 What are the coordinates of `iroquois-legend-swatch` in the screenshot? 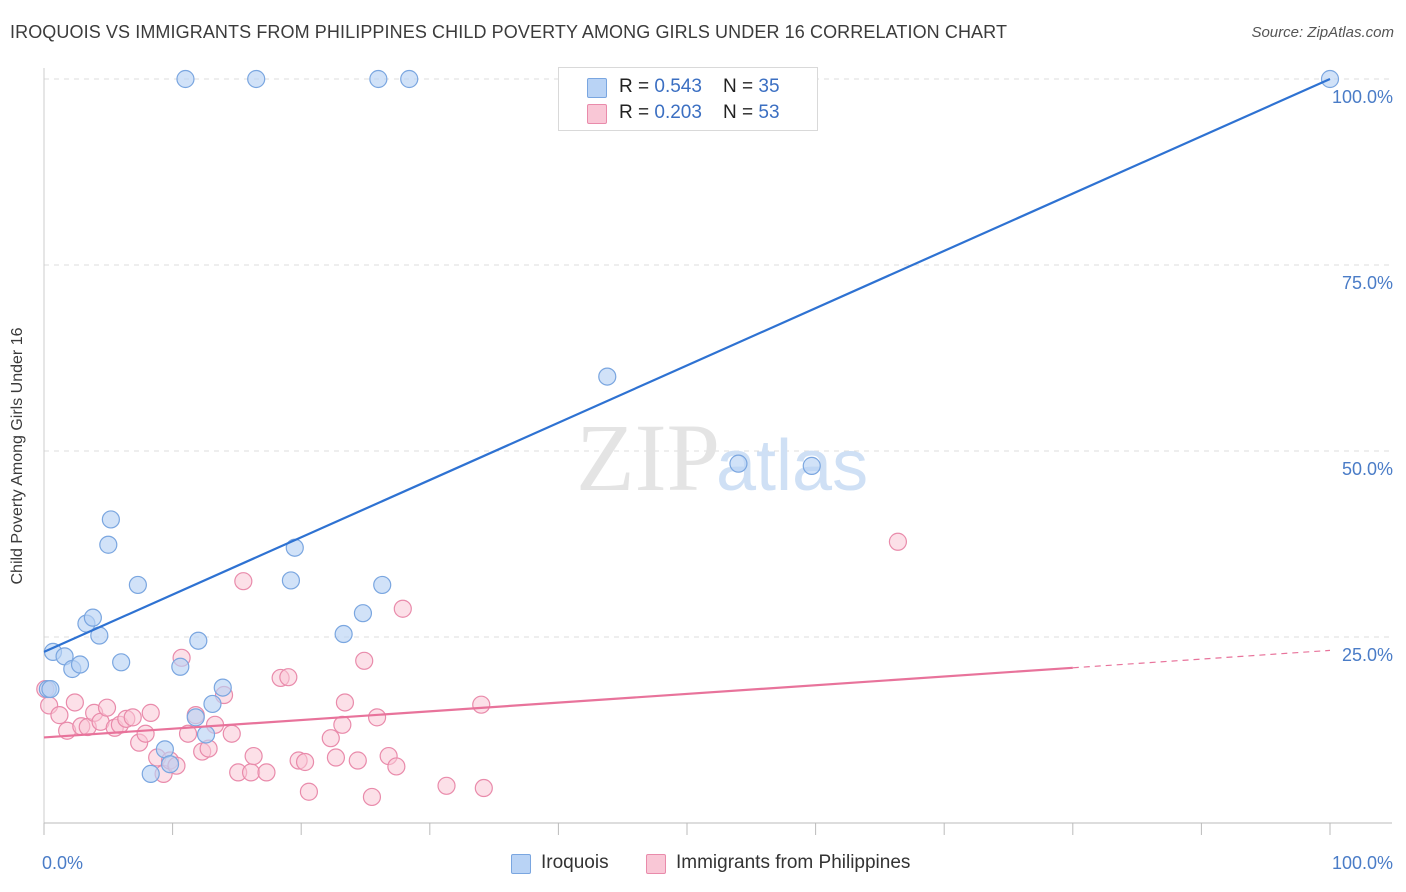 It's located at (521, 864).